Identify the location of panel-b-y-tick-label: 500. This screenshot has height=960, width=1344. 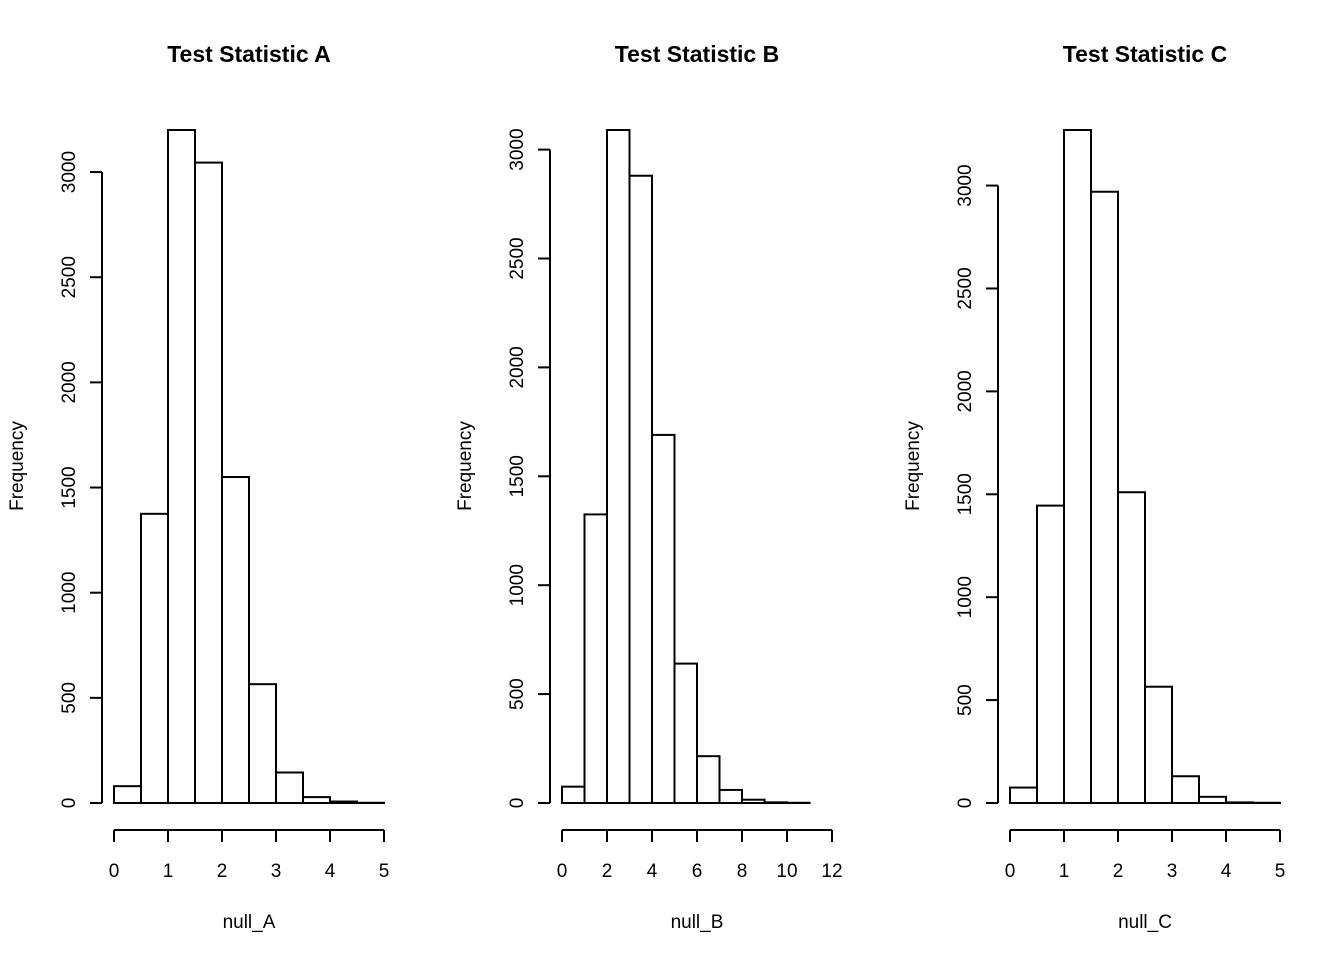
(517, 694).